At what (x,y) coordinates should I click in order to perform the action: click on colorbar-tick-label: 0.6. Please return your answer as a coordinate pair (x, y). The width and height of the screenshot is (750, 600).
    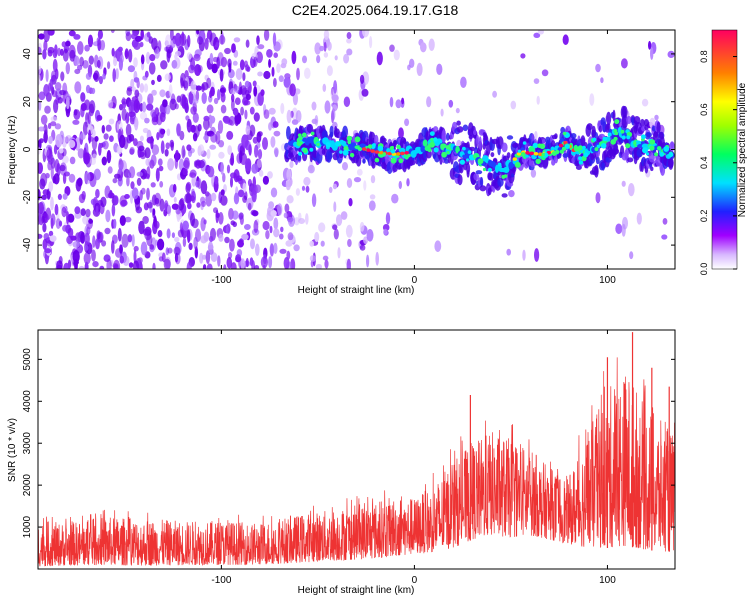
    Looking at the image, I should click on (704, 109).